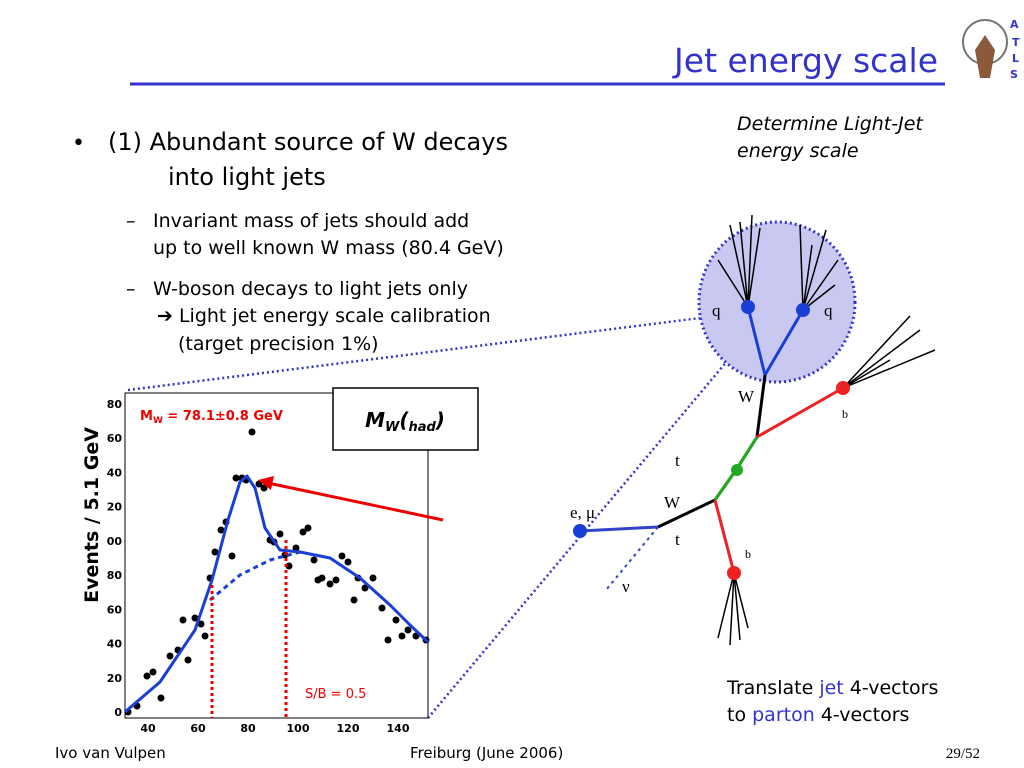 This screenshot has width=1024, height=768. What do you see at coordinates (266, 483) in the screenshot?
I see `arrow-head` at bounding box center [266, 483].